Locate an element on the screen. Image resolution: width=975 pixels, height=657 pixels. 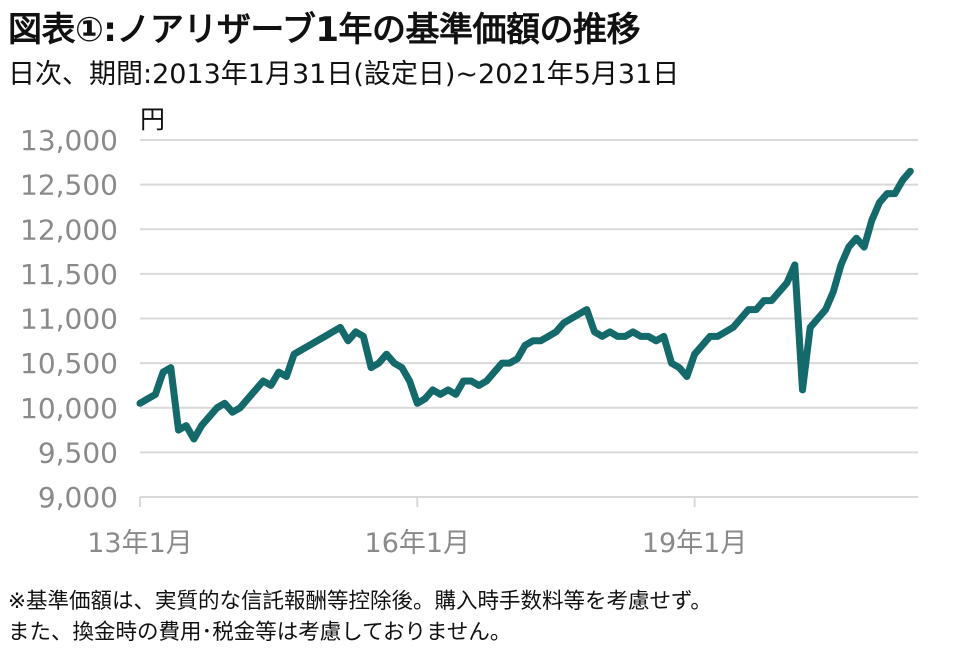
y-tick-label: 9,500 is located at coordinates (78, 452).